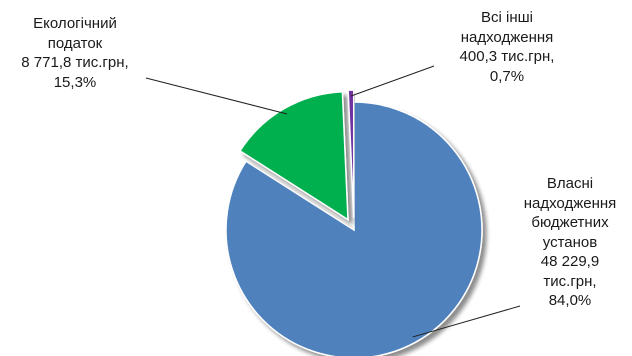 The height and width of the screenshot is (356, 632). What do you see at coordinates (75, 62) in the screenshot?
I see `slice-label-line: 8 771,8 тис.грн,` at bounding box center [75, 62].